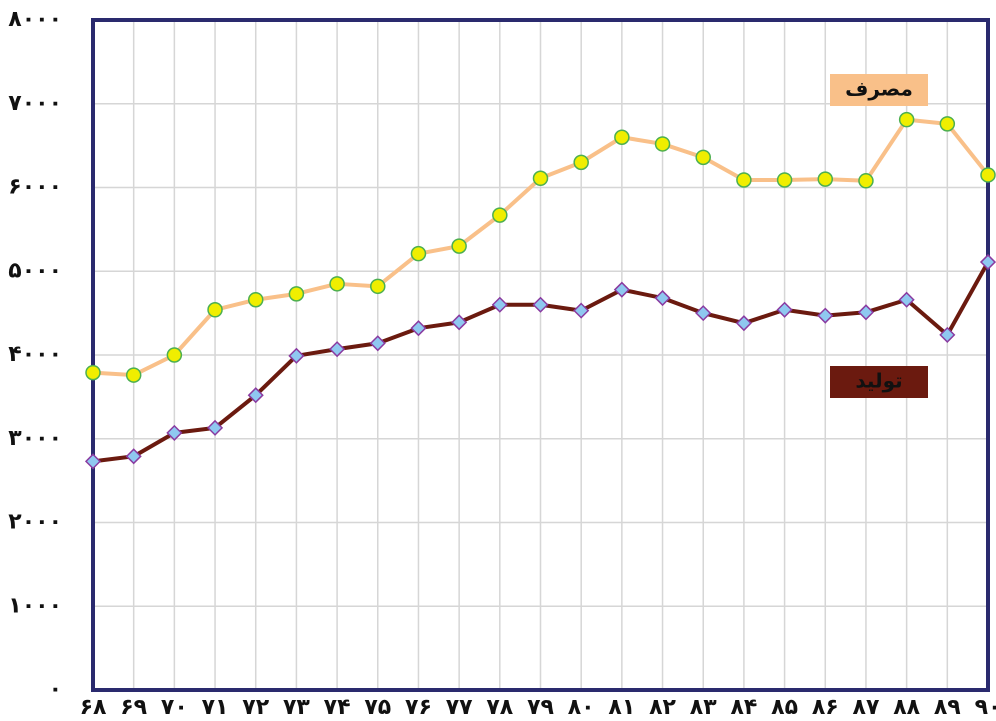 This screenshot has height=721, width=996. I want to click on y-tick-label: ۱۰۰۰, so click(35, 605).